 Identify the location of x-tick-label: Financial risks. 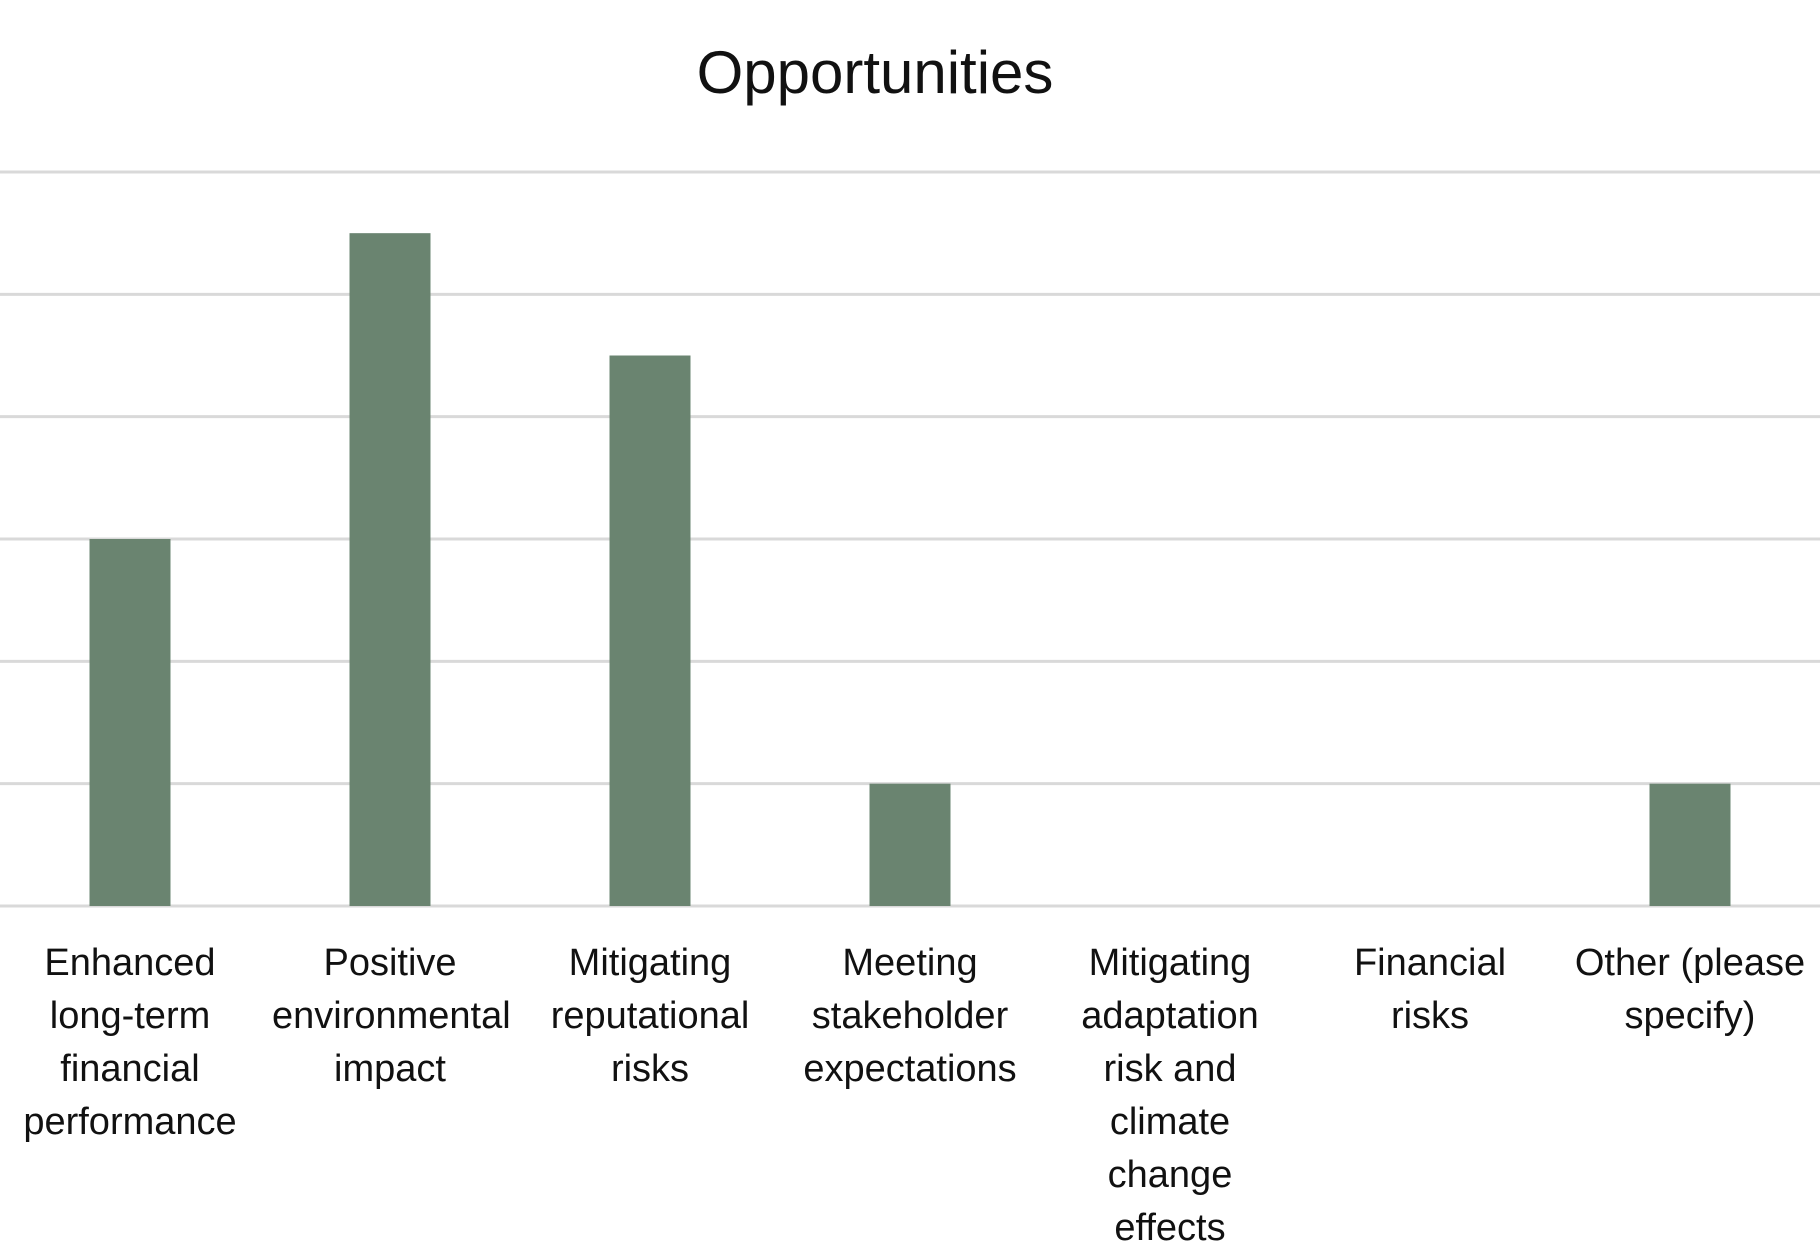
(1430, 989).